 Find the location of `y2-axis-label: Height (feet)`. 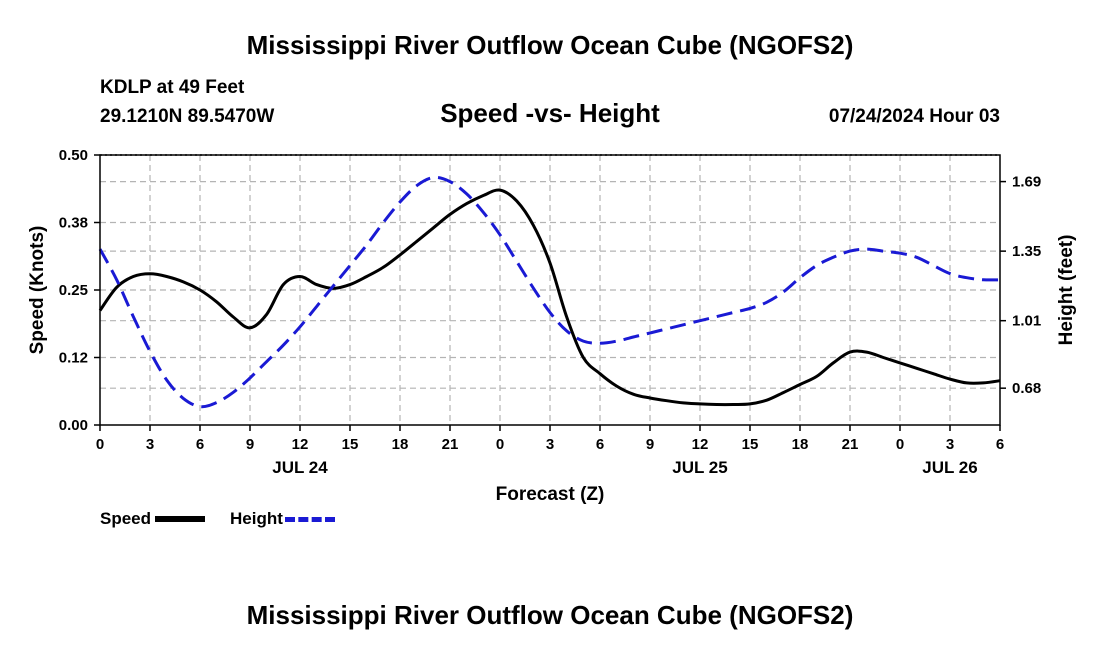

y2-axis-label: Height (feet) is located at coordinates (1066, 290).